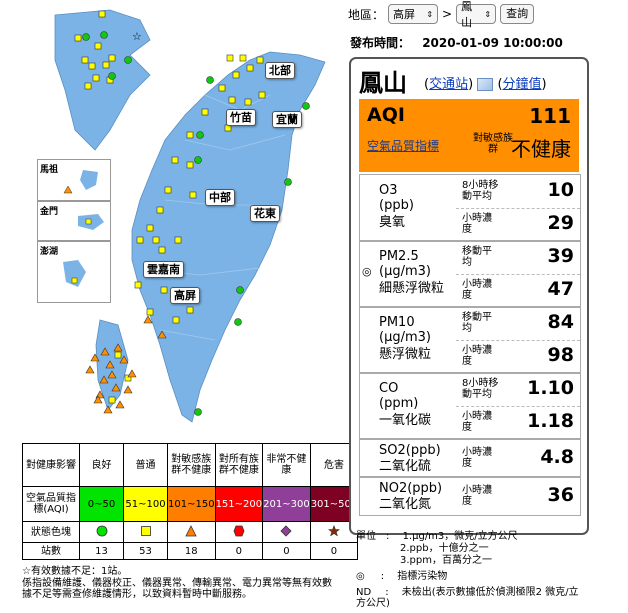  I want to click on inset-penghu: 澎湖, so click(74, 272).